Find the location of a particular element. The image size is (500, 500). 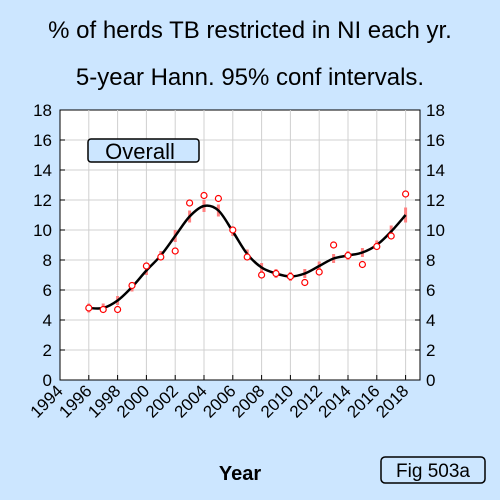

y-tick-label: 10 is located at coordinates (42, 230).